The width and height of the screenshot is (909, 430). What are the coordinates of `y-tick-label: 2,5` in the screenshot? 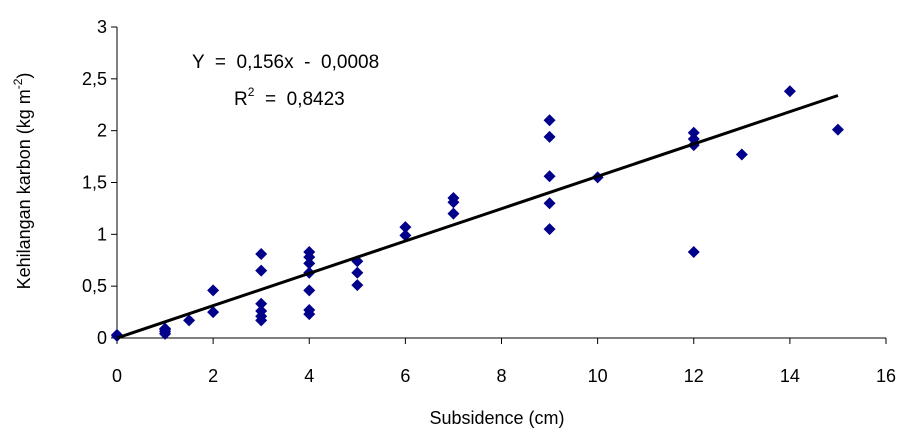 It's located at (94, 79).